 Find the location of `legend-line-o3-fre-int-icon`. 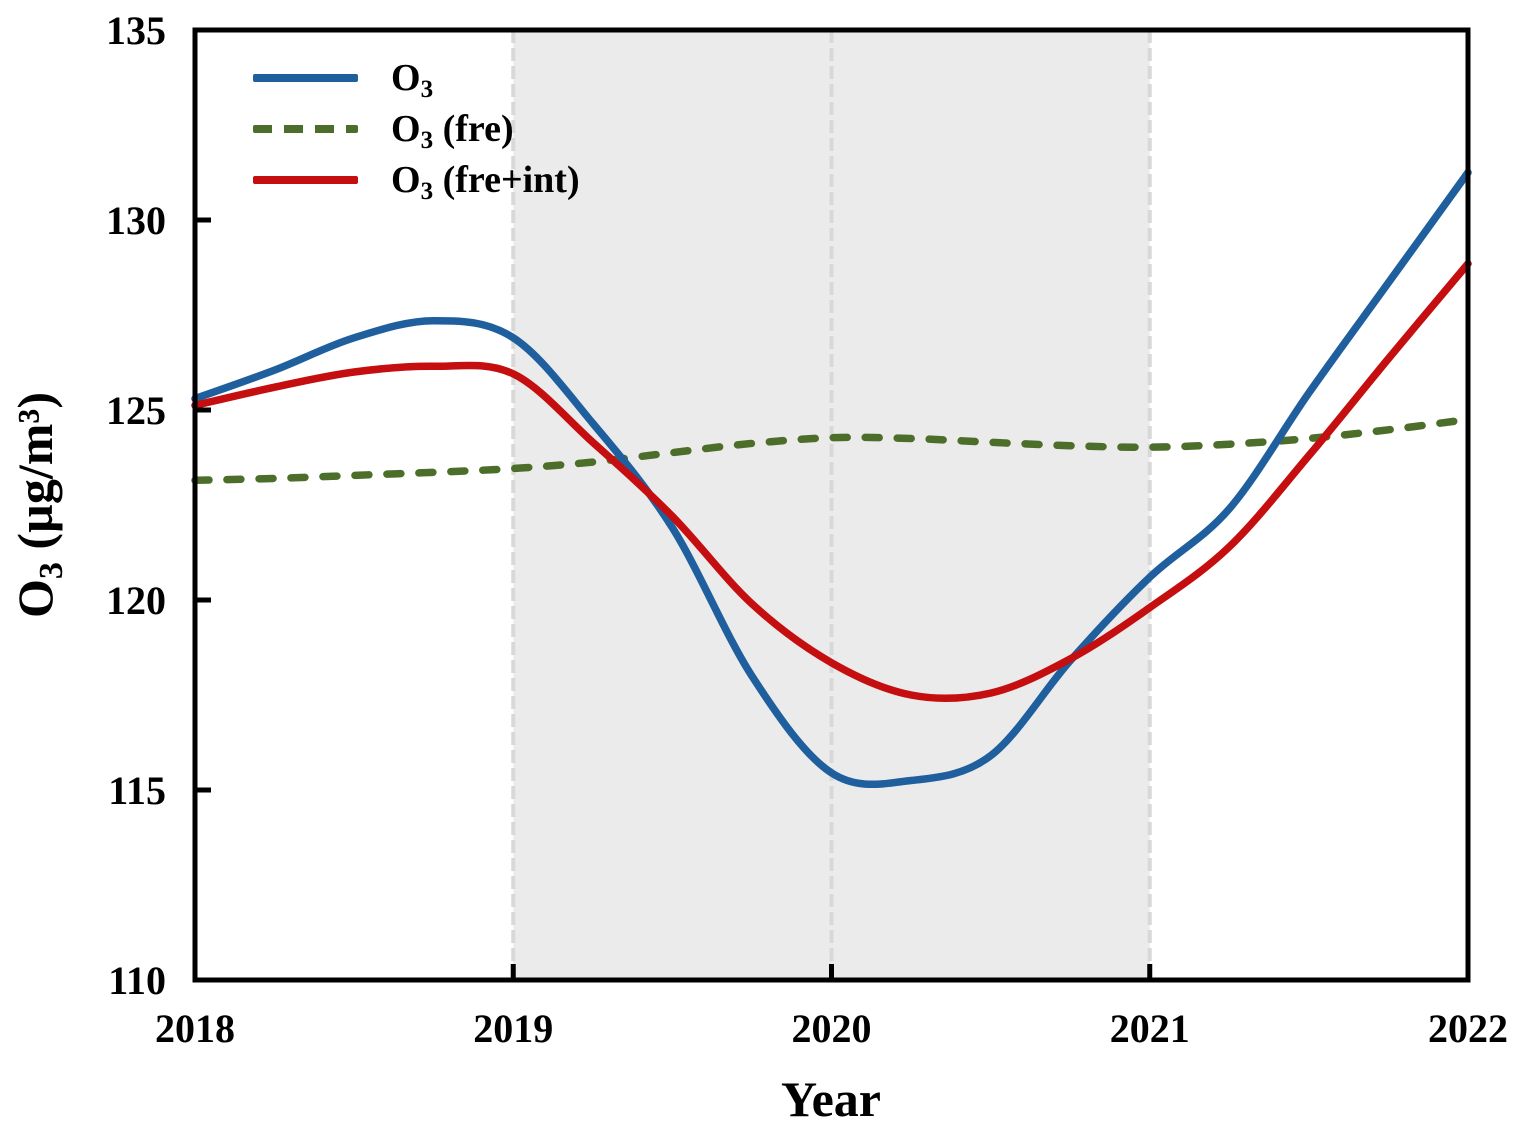

legend-line-o3-fre-int-icon is located at coordinates (305, 179).